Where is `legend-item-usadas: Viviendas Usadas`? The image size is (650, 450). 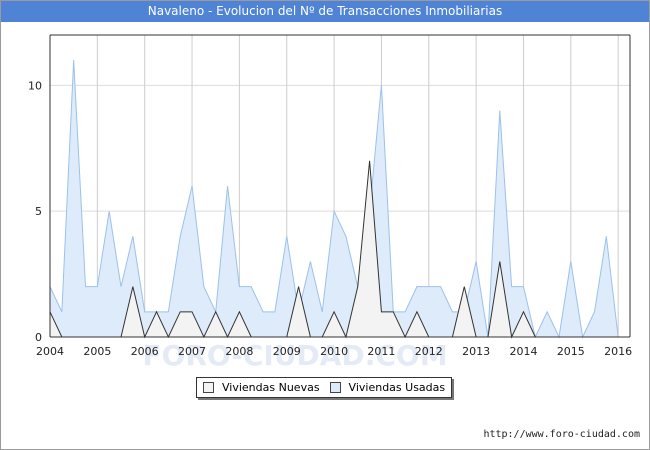
legend-item-usadas: Viviendas Usadas is located at coordinates (387, 387).